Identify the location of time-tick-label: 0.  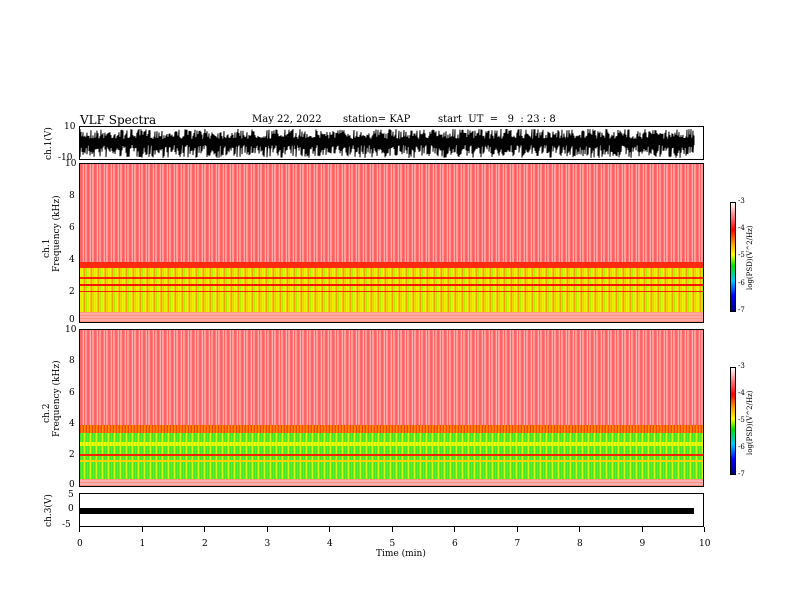
(80, 544).